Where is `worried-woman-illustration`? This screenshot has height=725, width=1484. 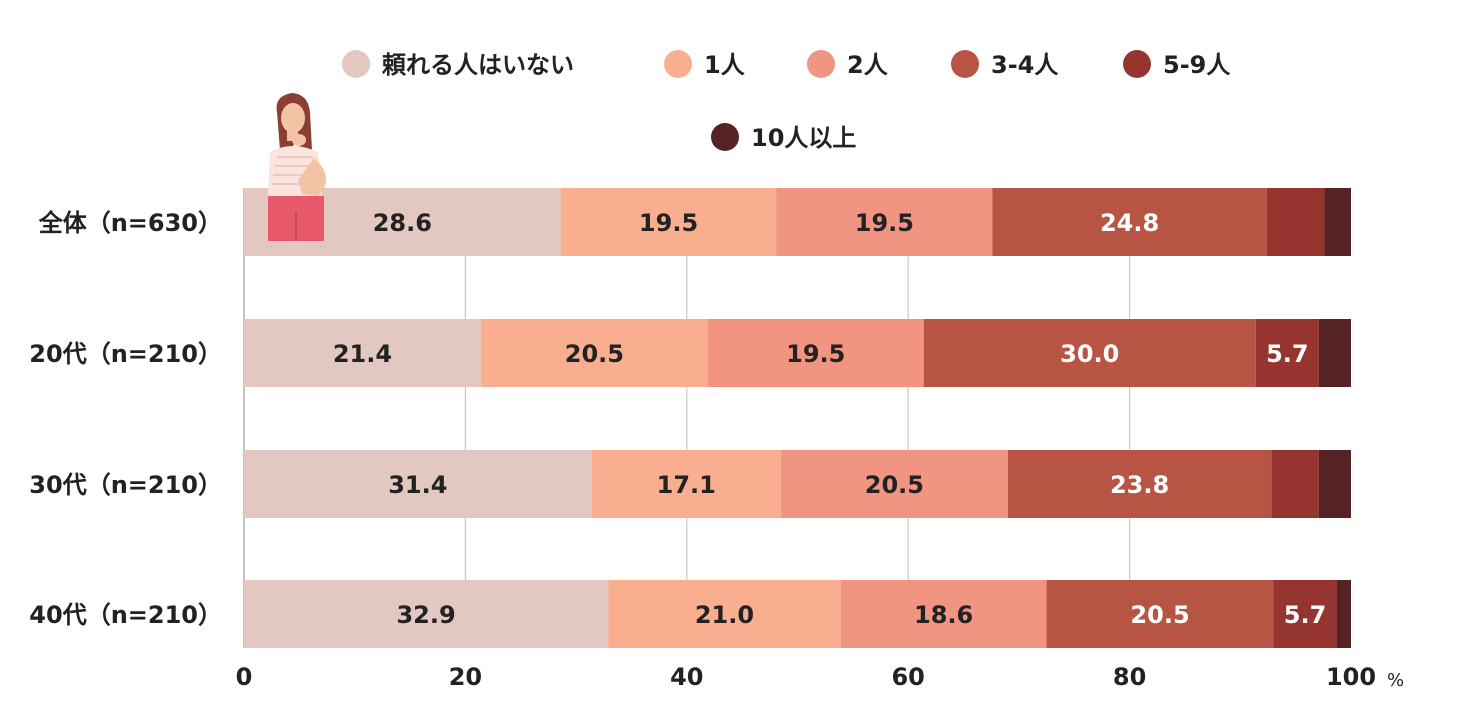 worried-woman-illustration is located at coordinates (297, 167).